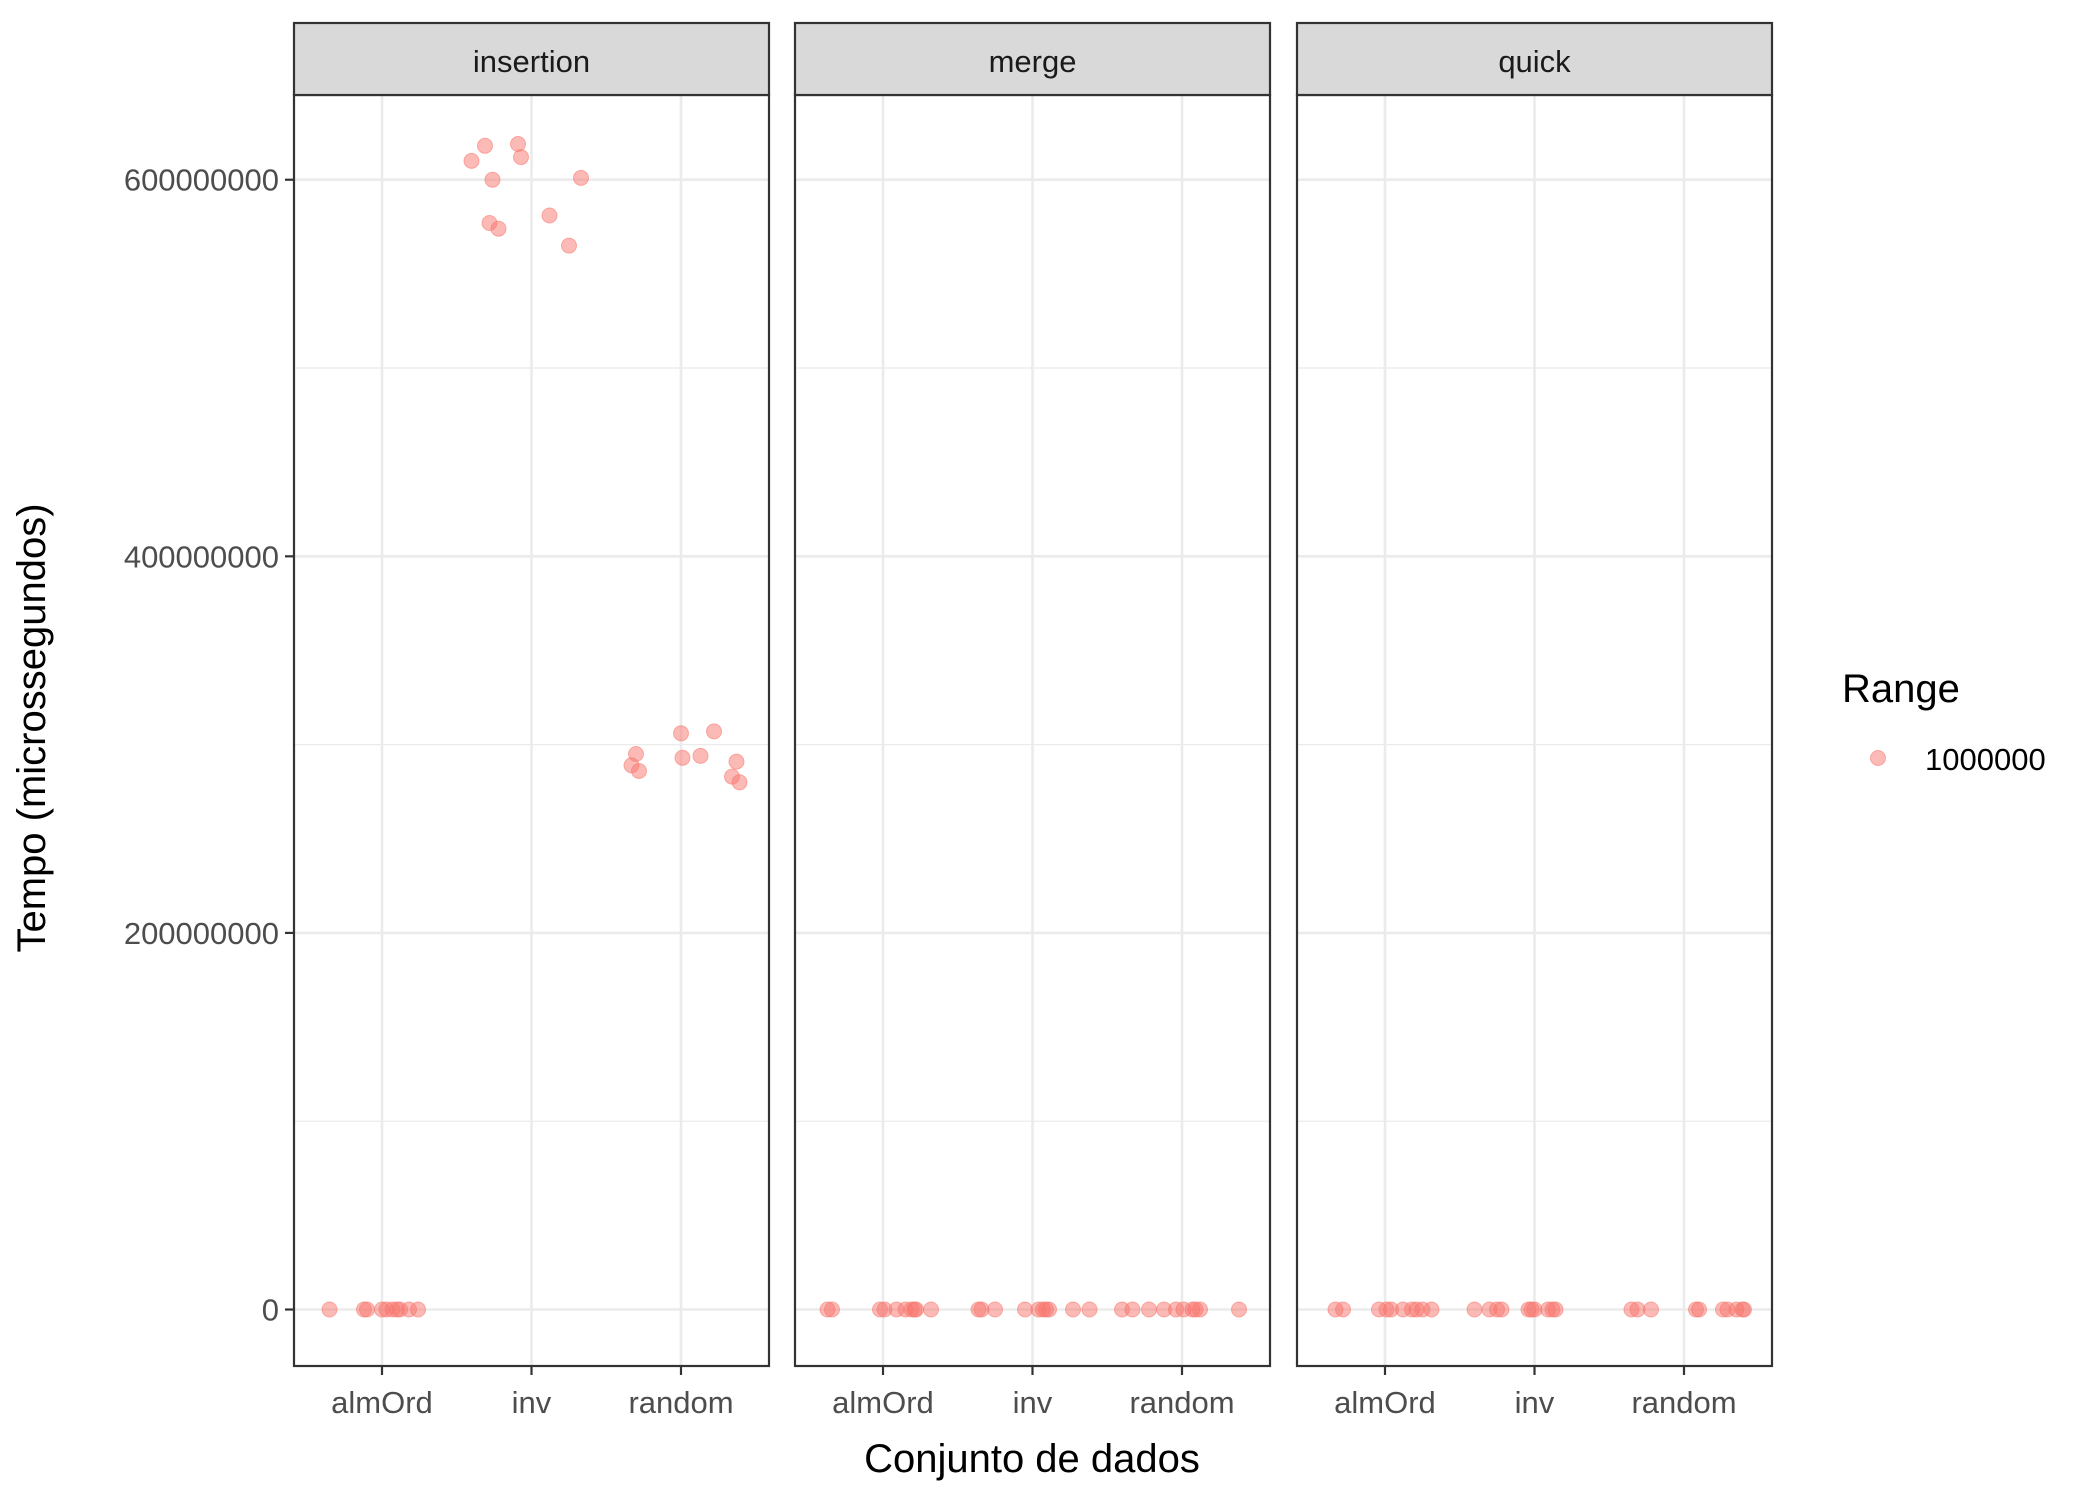 The width and height of the screenshot is (2100, 1499). Describe the element at coordinates (201, 556) in the screenshot. I see `y-tick-label: 400000000` at that location.